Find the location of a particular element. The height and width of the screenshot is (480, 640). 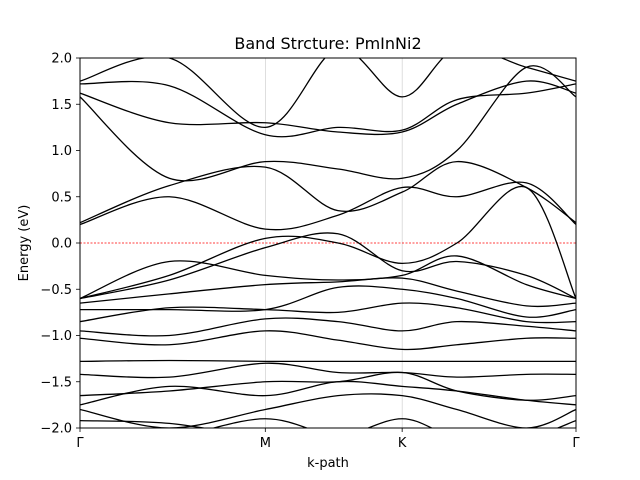

y-axis-ticks: −2.0 −1.5 −1.0 −0.5 0.0 0.5 1.0 1.5 2.0 is located at coordinates (60, 244).